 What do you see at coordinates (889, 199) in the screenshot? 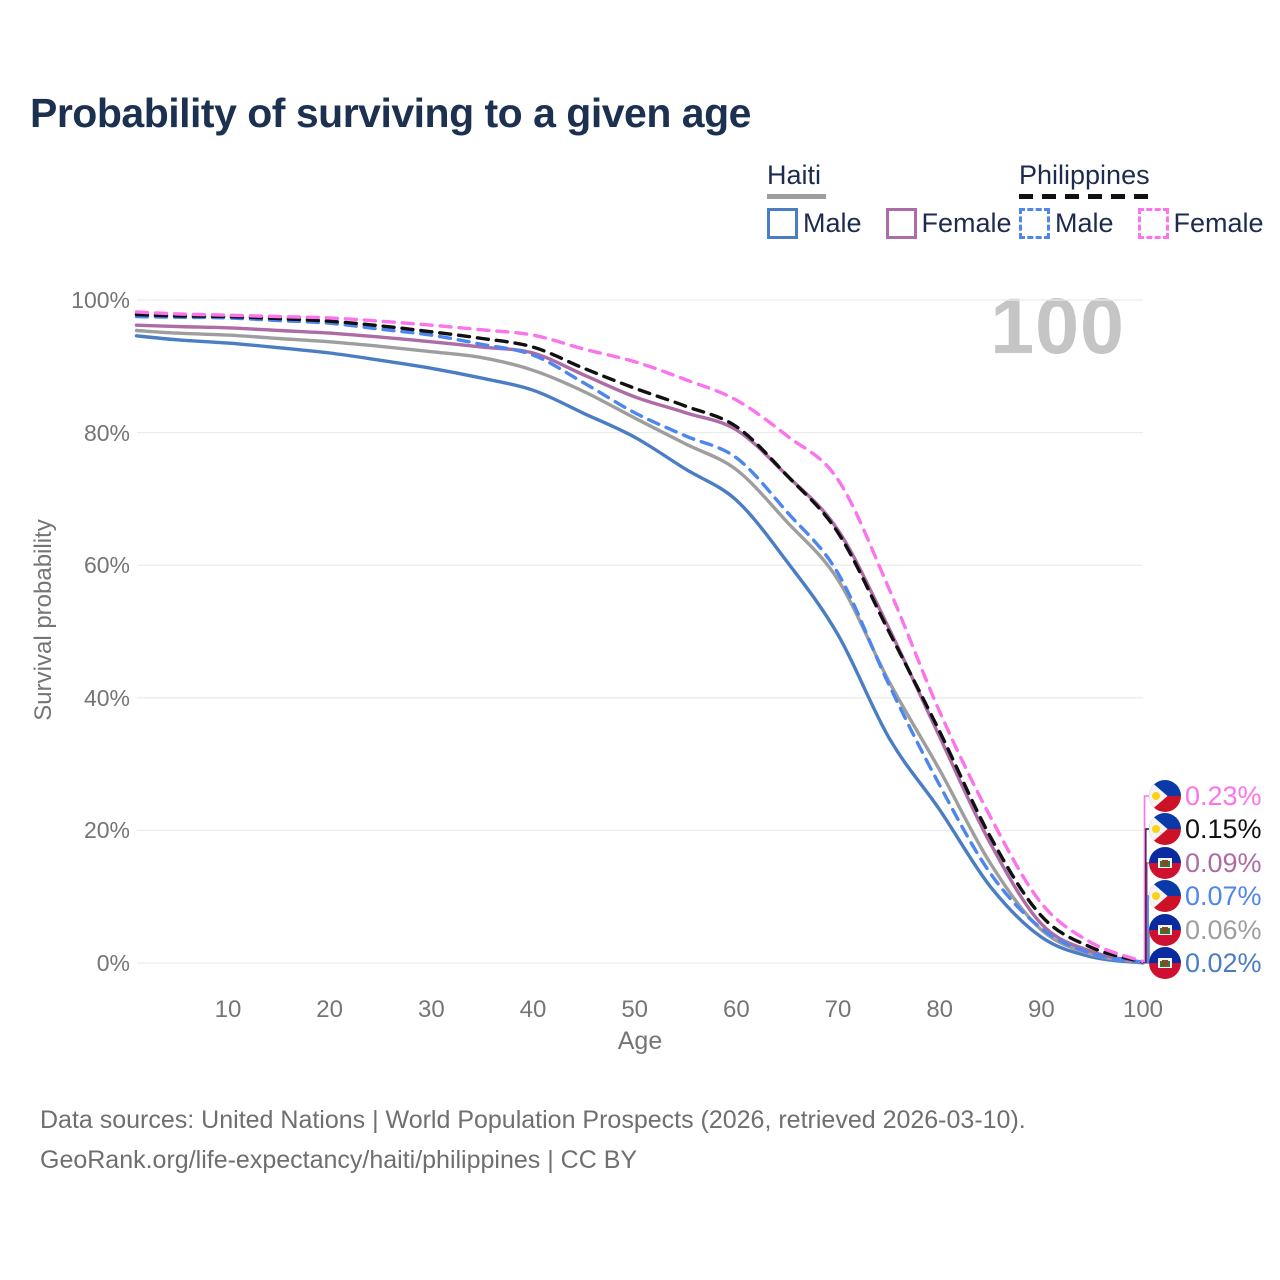
I see `legend-group-haiti: Haiti Male Female` at bounding box center [889, 199].